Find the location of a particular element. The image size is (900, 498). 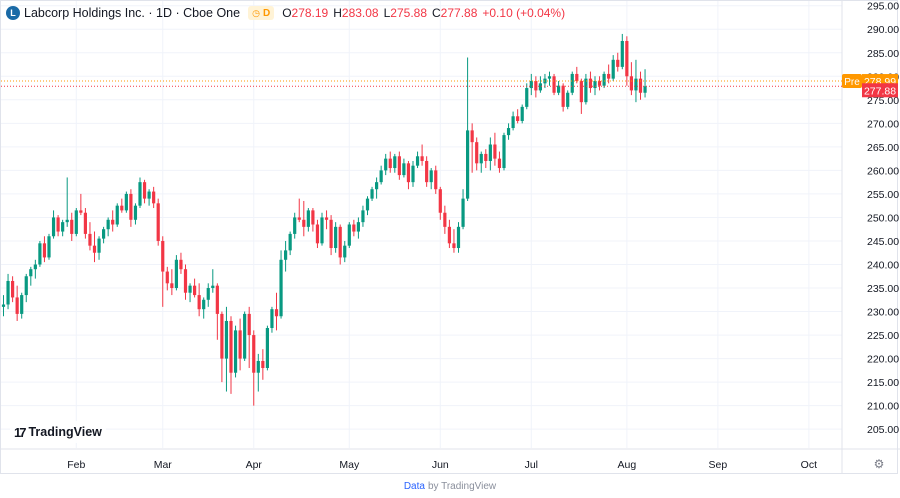

premarket-tag-label: Pre is located at coordinates (852, 82).